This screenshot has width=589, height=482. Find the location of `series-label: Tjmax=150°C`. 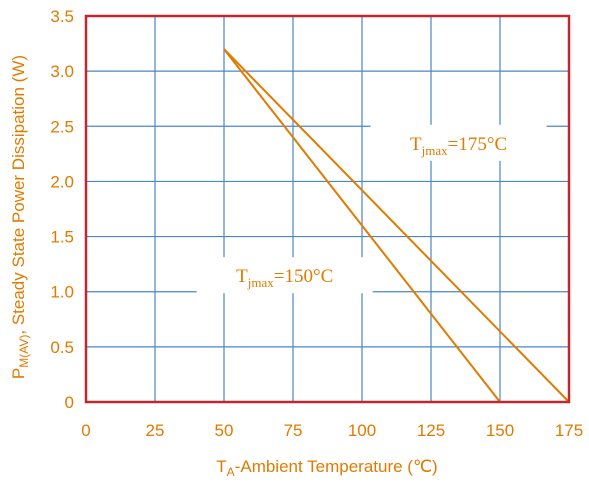

series-label: Tjmax=150°C is located at coordinates (284, 275).